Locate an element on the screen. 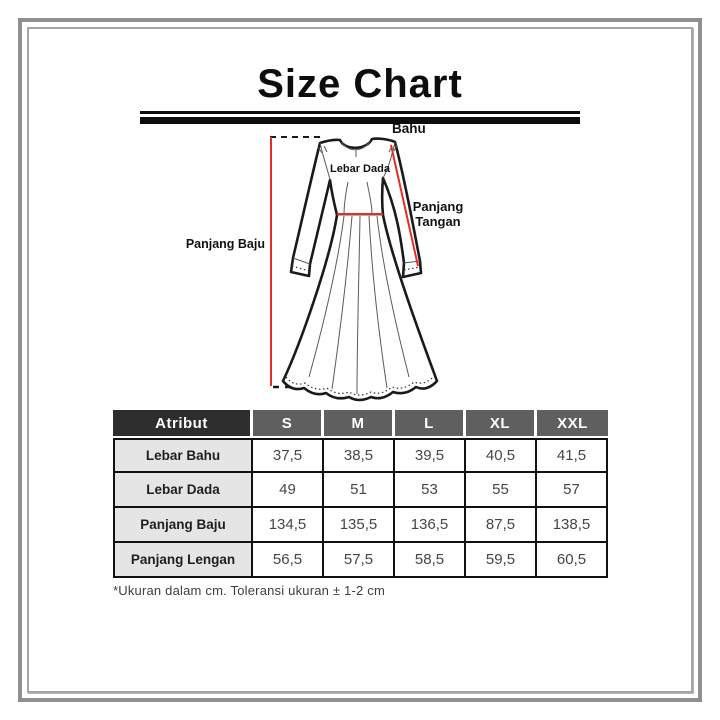 The image size is (720, 720). hem-stitch-line is located at coordinates (360, 385).